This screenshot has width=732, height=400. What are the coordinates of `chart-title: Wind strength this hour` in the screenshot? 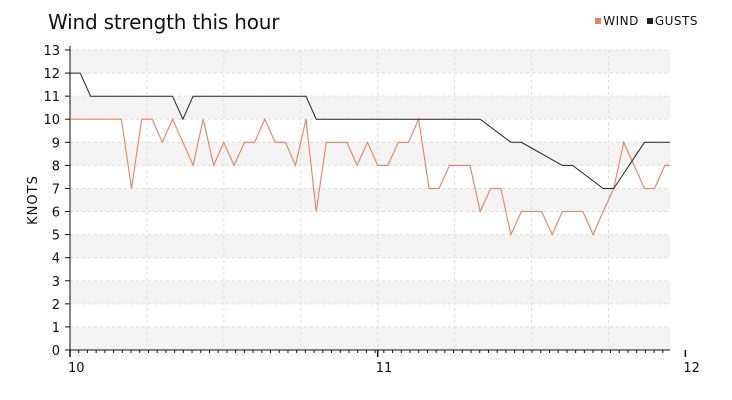 It's located at (164, 22).